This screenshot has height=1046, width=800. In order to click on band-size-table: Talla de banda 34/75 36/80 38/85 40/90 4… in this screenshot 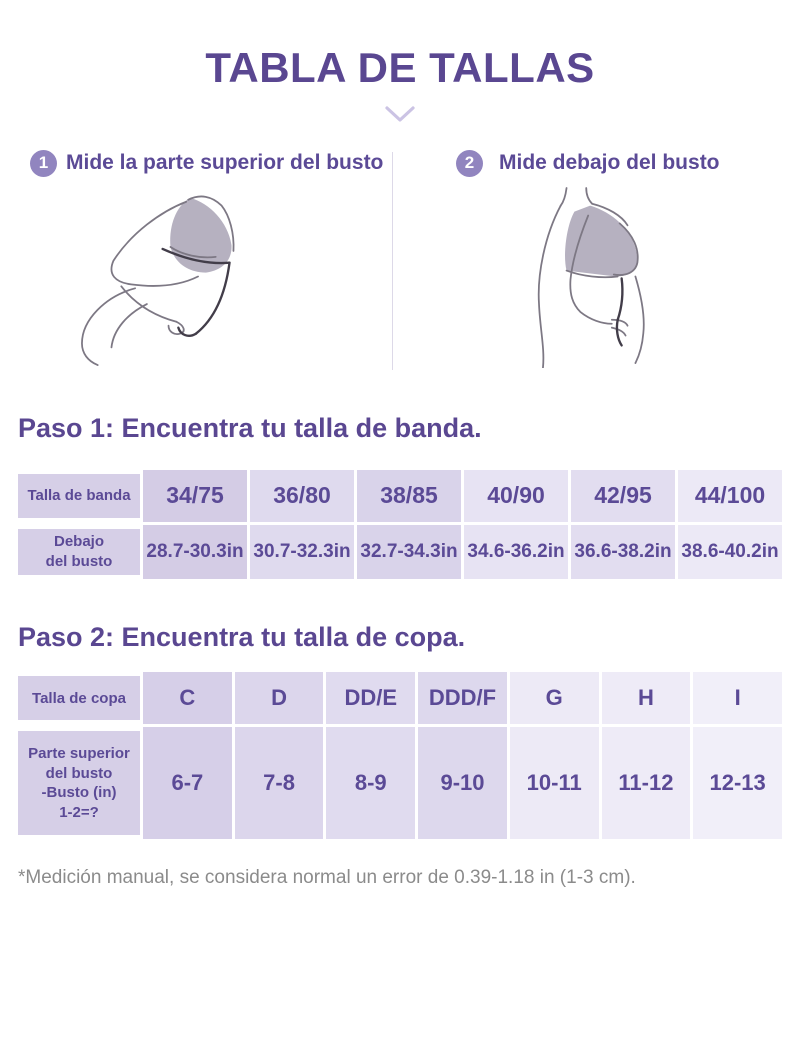, I will do `click(400, 524)`.